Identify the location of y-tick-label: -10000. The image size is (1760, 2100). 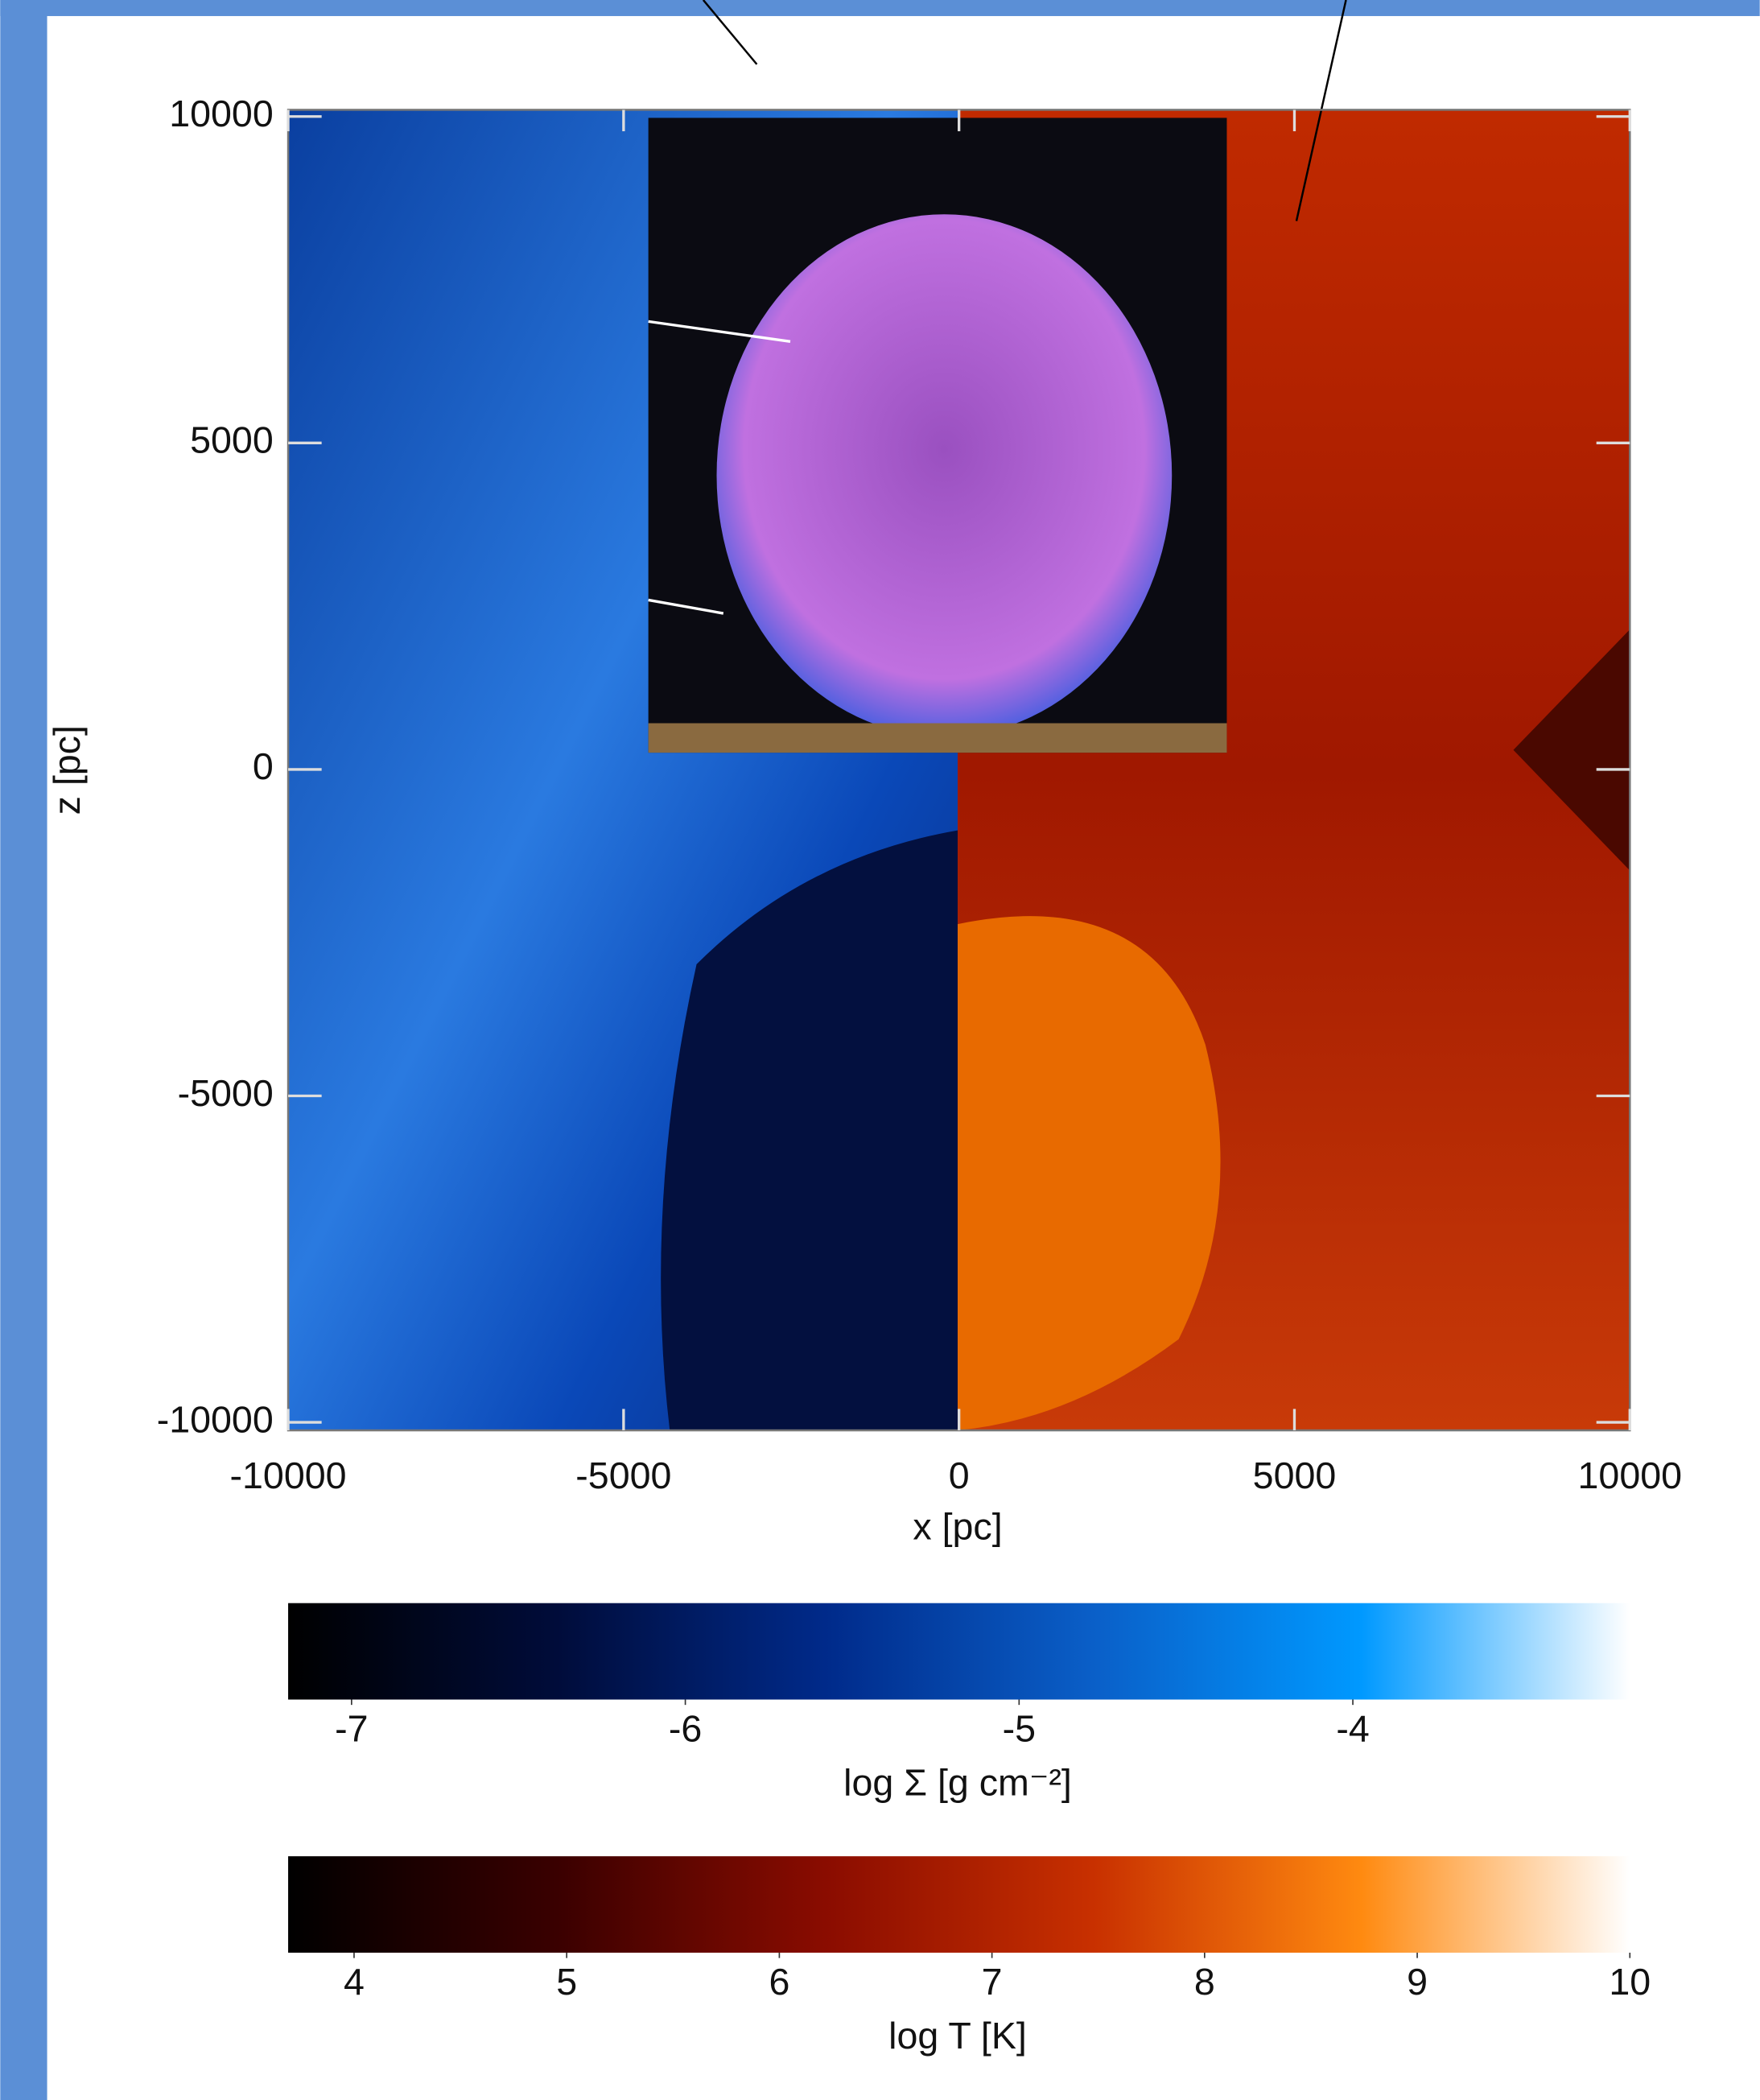
(215, 1419).